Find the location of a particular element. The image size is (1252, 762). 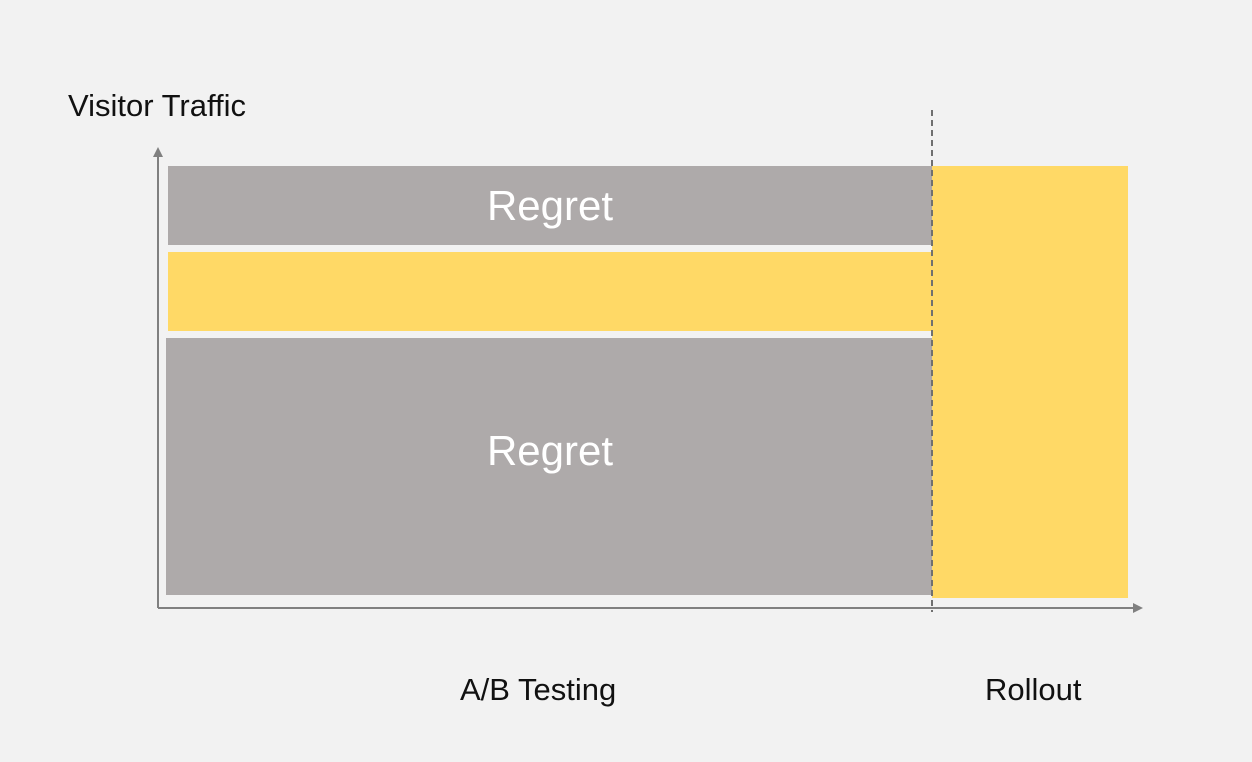

phase-label-testing: A/B Testing is located at coordinates (538, 689).